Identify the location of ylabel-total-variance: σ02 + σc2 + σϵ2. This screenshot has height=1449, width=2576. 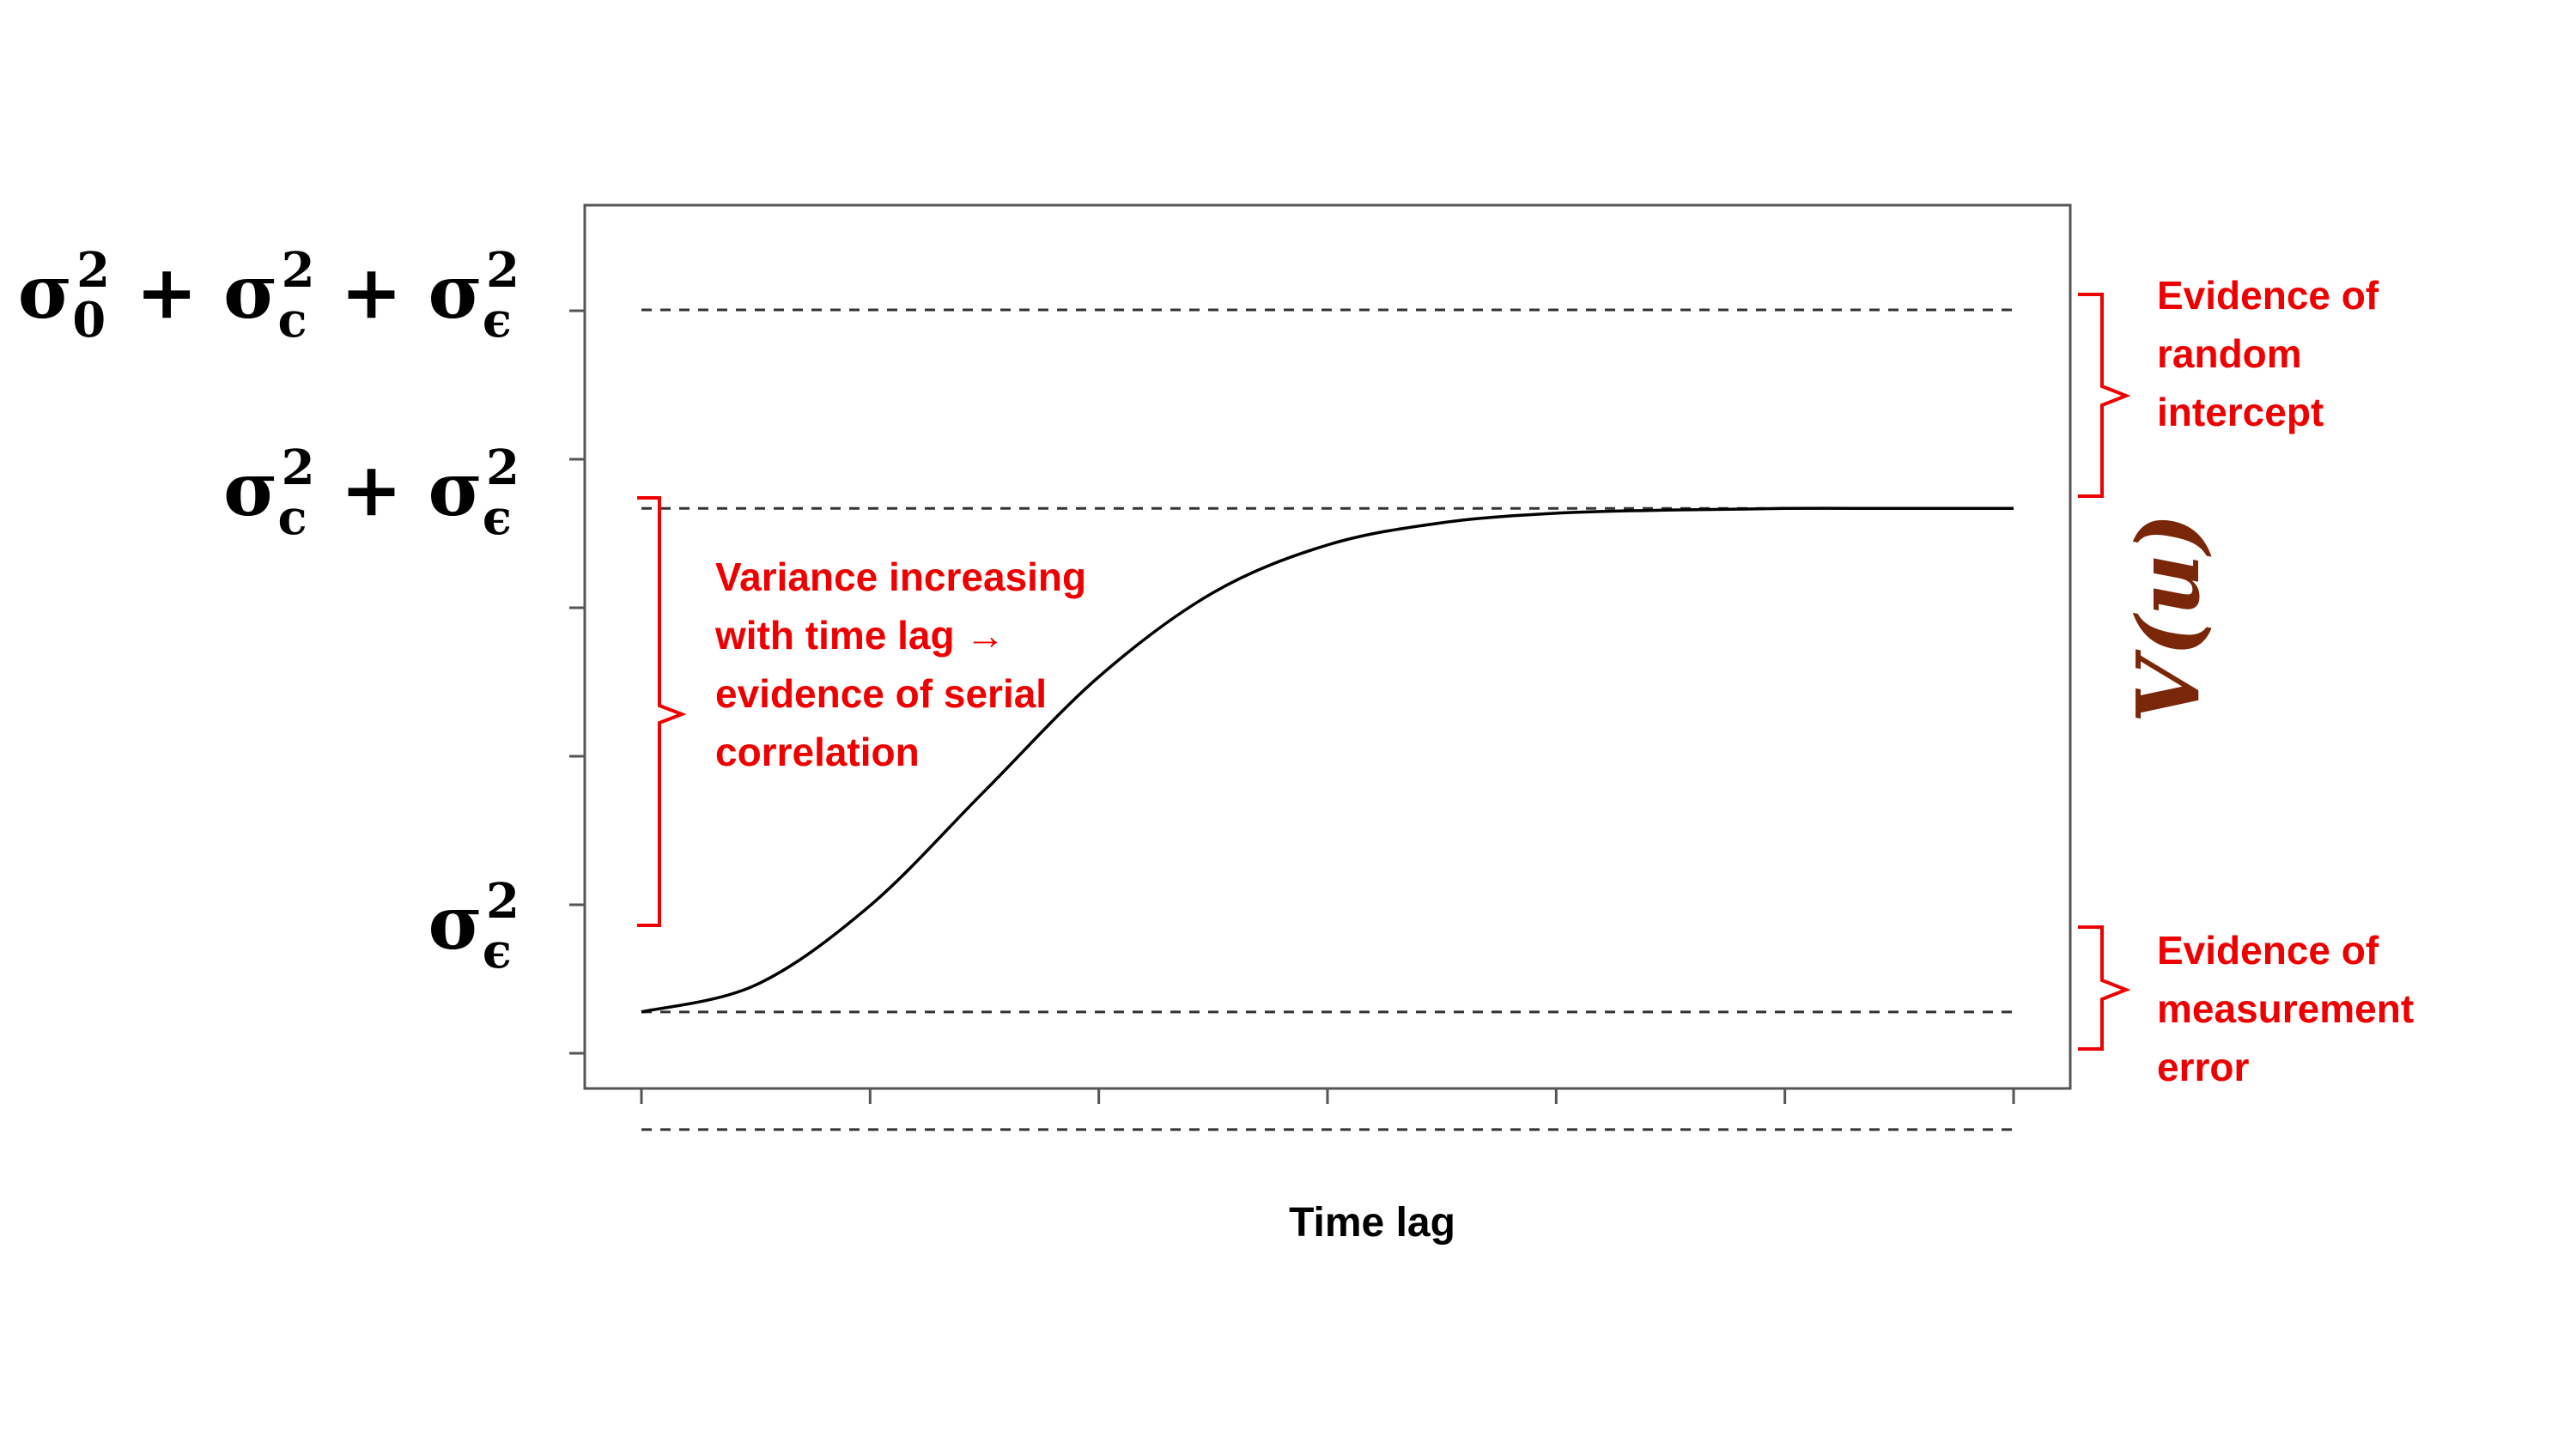
(269, 295).